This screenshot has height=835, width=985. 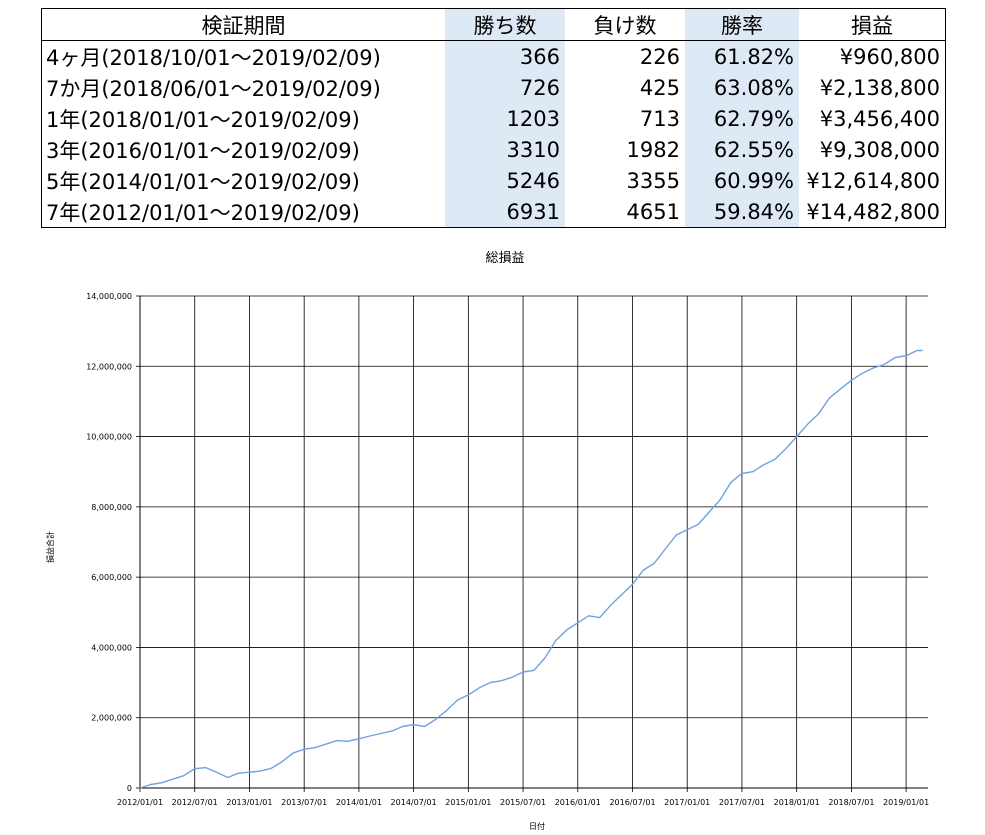 I want to click on cell-period: 7年(2012/01/01～2019/02/09), so click(x=203, y=212).